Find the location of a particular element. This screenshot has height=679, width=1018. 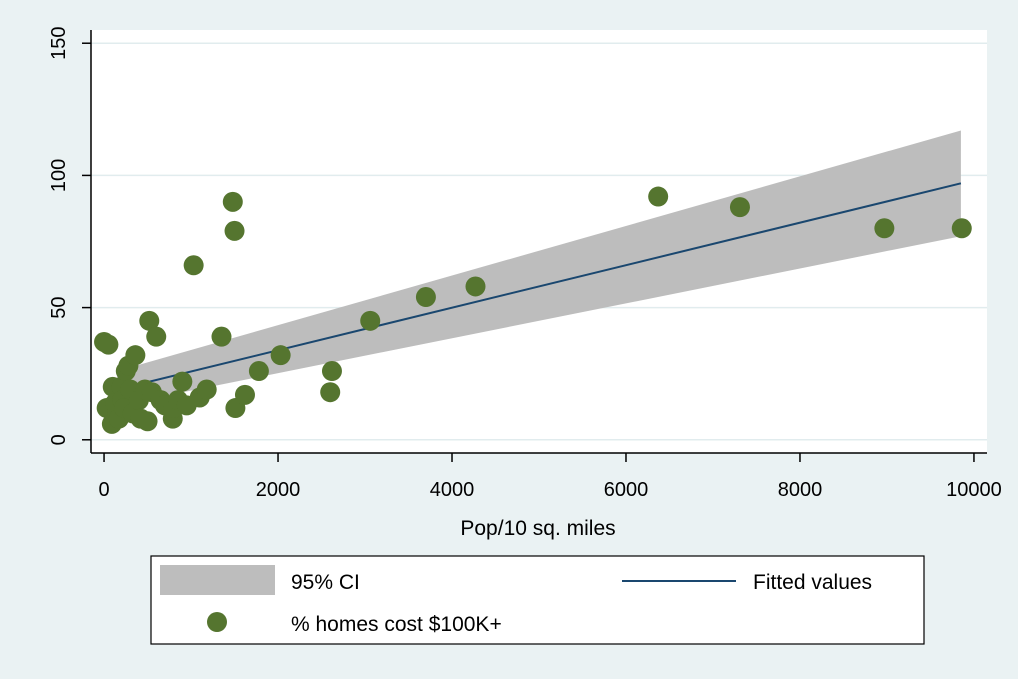

legend-points-label: % homes cost $100K+ is located at coordinates (396, 624).